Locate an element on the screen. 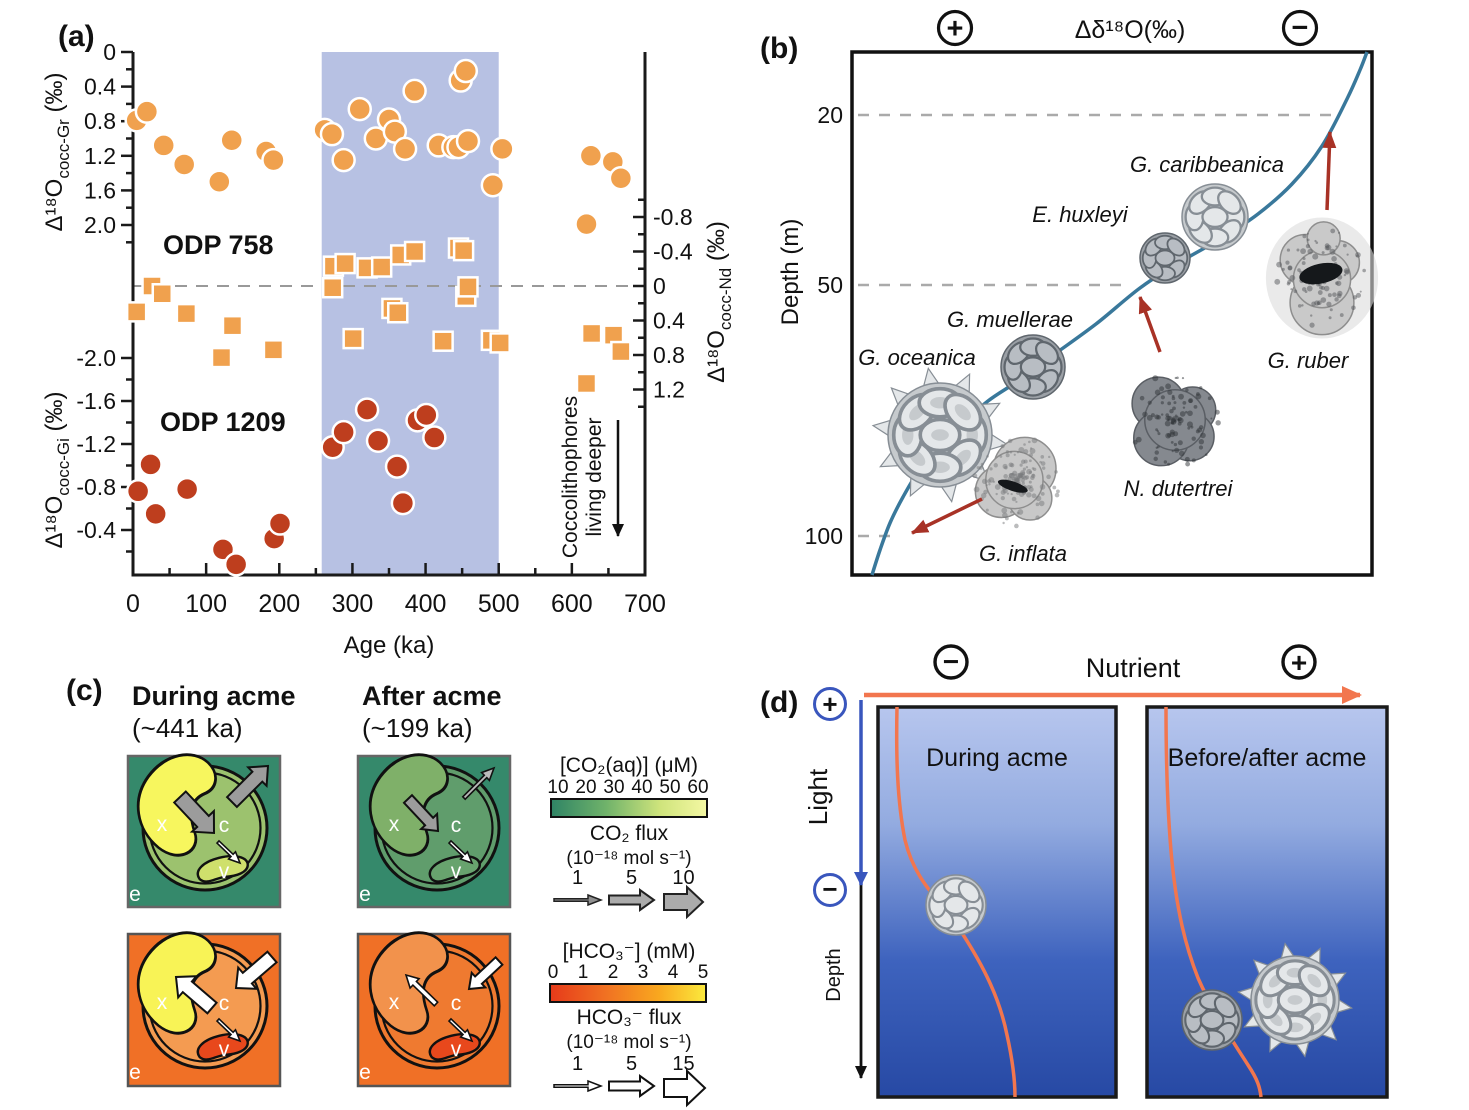 The image size is (1469, 1110). hco3-tick-label: 4 is located at coordinates (673, 972).